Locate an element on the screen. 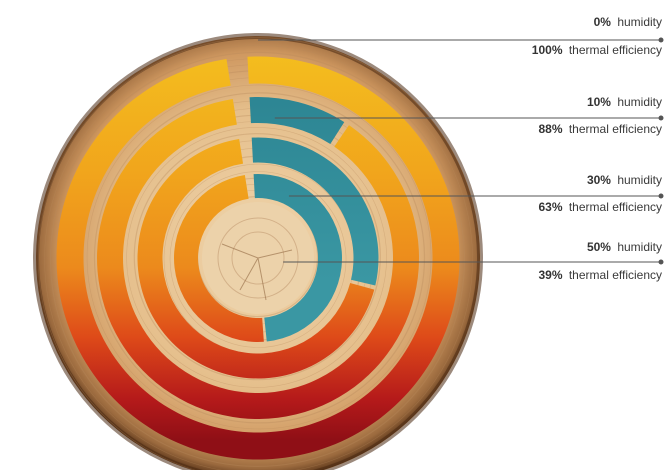 Image resolution: width=670 pixels, height=470 pixels. grain-ring is located at coordinates (258, 259).